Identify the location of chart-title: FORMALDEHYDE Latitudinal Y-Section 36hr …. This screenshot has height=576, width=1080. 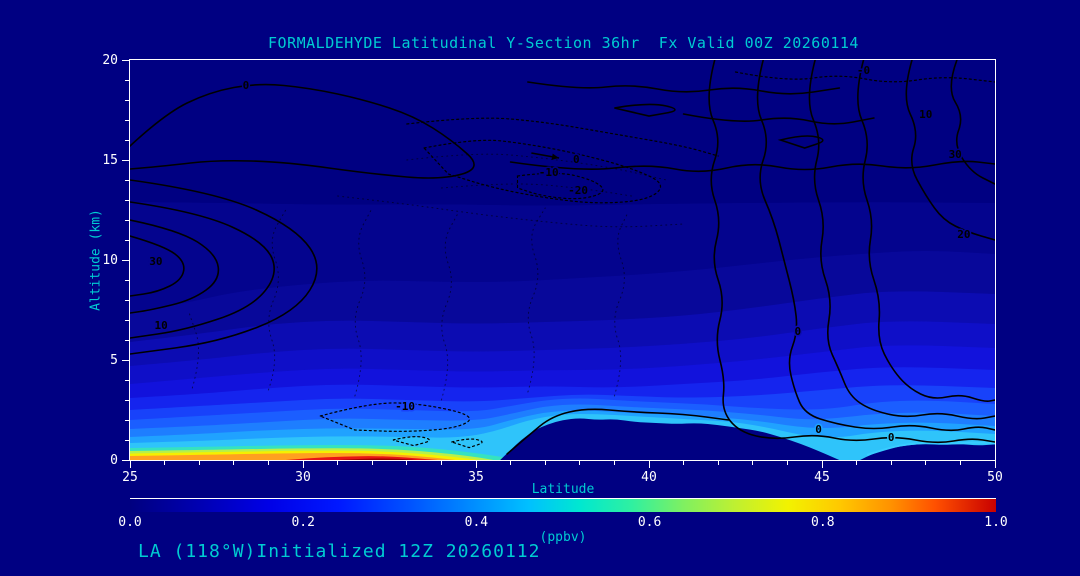
(563, 43).